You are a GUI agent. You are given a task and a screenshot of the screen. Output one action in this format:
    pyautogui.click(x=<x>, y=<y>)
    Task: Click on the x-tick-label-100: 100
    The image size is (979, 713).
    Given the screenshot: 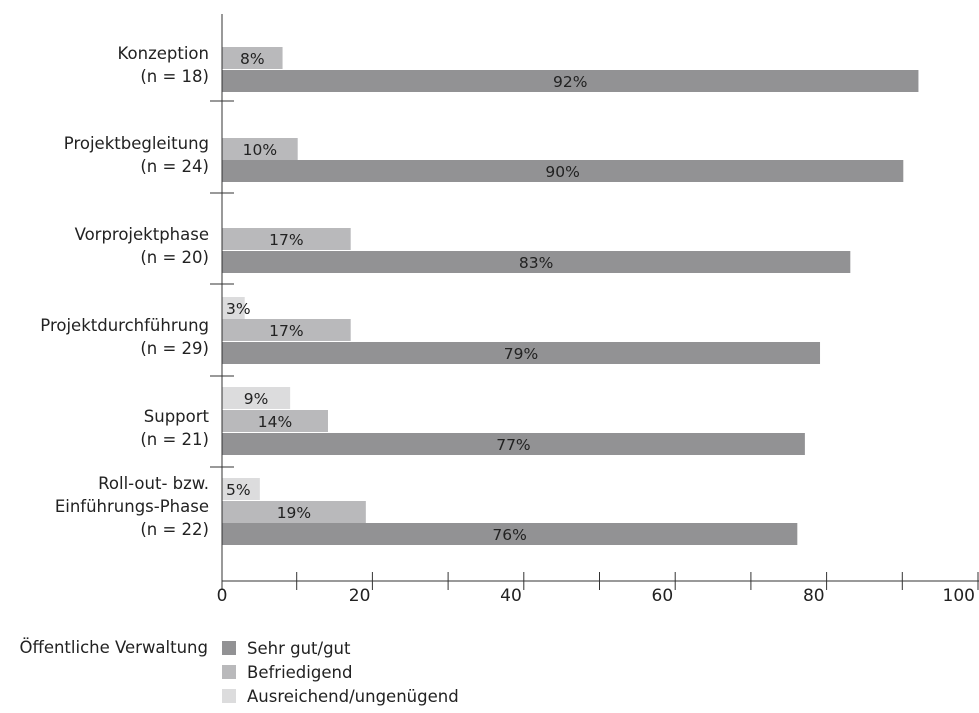 What is the action you would take?
    pyautogui.click(x=959, y=596)
    